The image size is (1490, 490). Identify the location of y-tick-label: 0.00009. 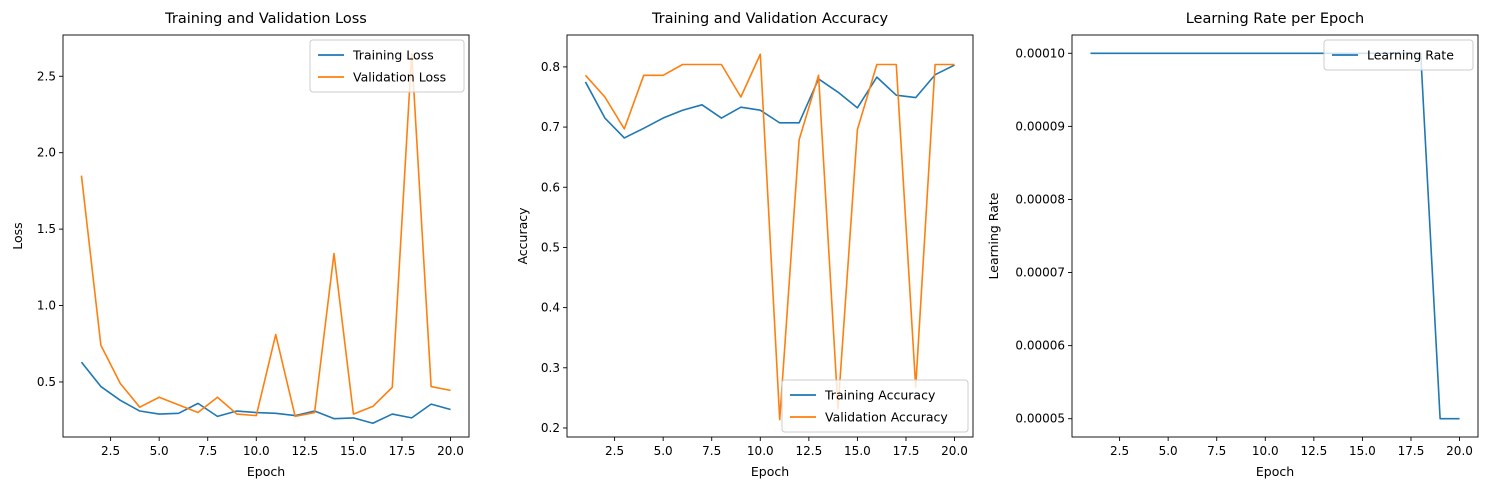
(1040, 126).